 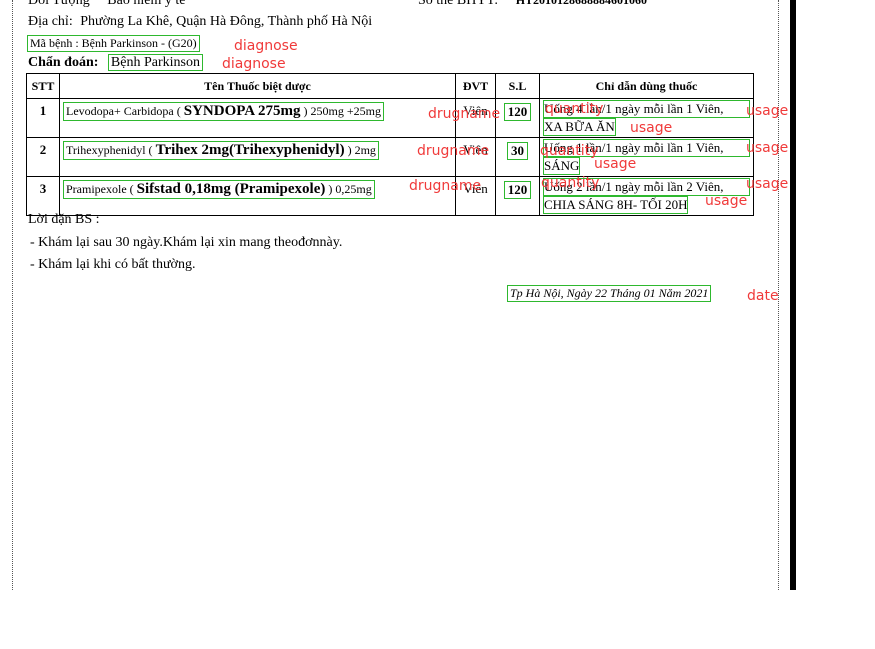 What do you see at coordinates (266, 46) in the screenshot?
I see `annotation-diagnose: diagnose` at bounding box center [266, 46].